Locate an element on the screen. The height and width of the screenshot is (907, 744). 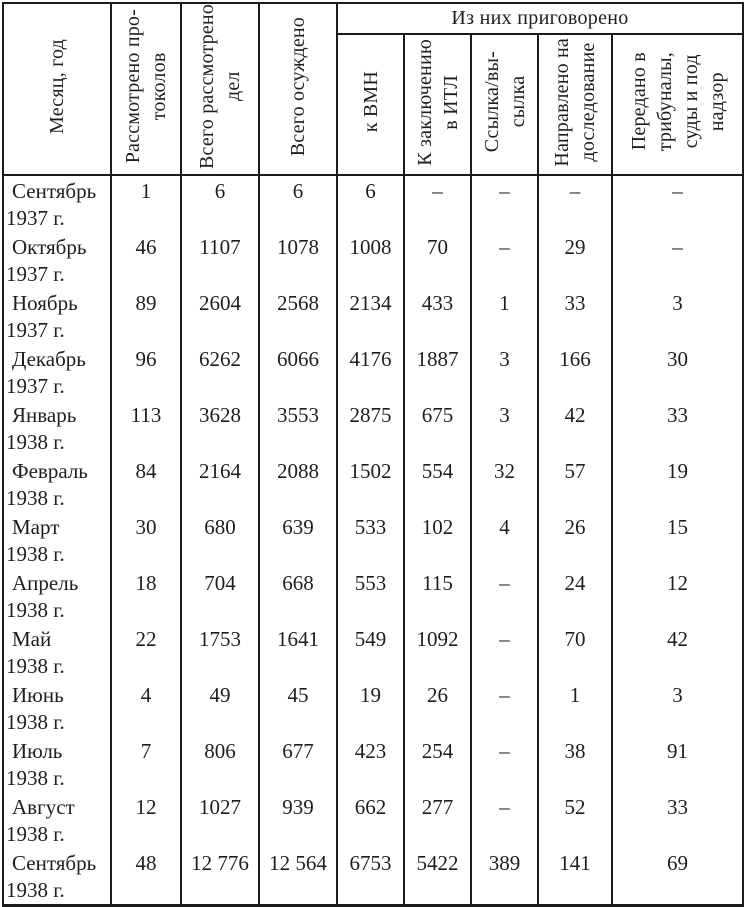
month-label: Май is located at coordinates (32, 639).